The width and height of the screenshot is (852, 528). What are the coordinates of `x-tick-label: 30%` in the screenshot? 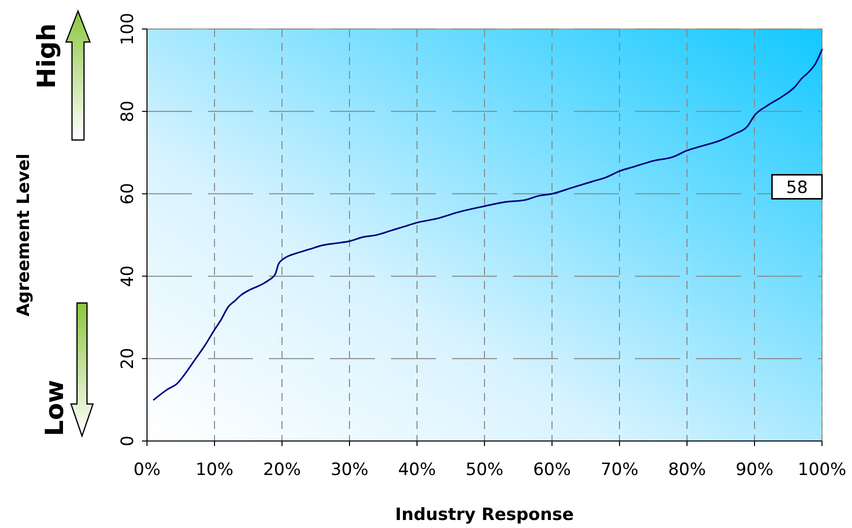 It's located at (349, 470).